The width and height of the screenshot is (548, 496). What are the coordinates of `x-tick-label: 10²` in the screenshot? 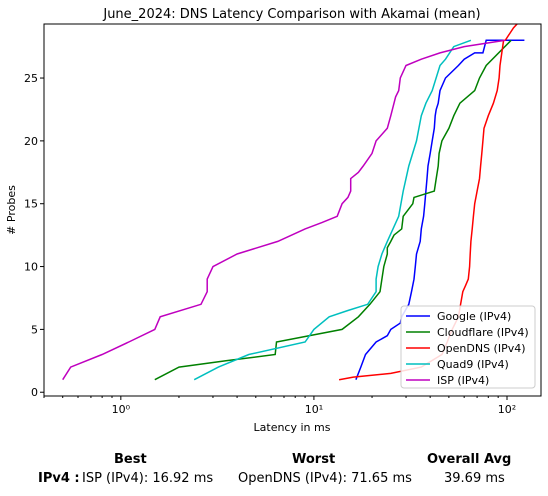 It's located at (507, 409).